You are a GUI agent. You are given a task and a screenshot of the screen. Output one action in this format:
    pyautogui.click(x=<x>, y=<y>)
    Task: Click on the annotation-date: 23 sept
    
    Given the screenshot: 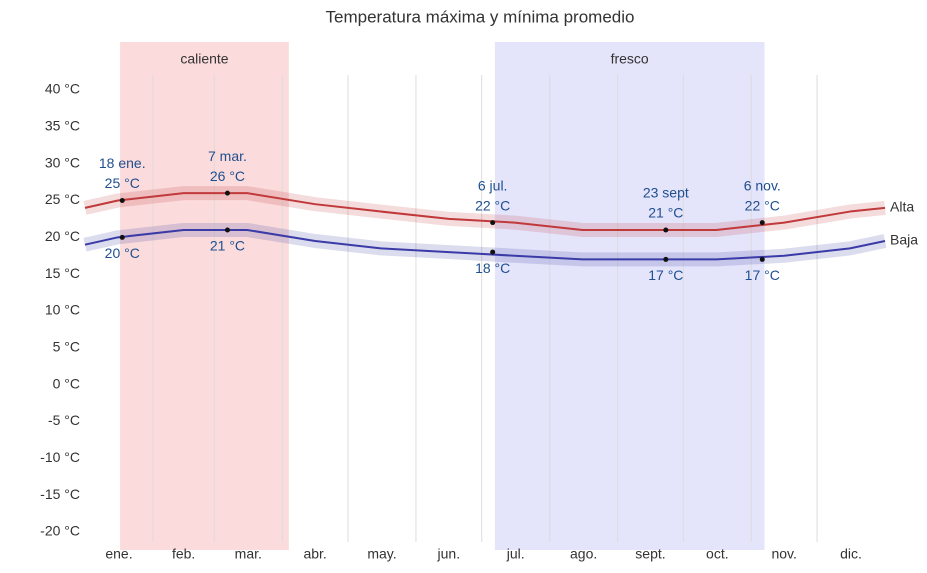 What is the action you would take?
    pyautogui.click(x=666, y=193)
    